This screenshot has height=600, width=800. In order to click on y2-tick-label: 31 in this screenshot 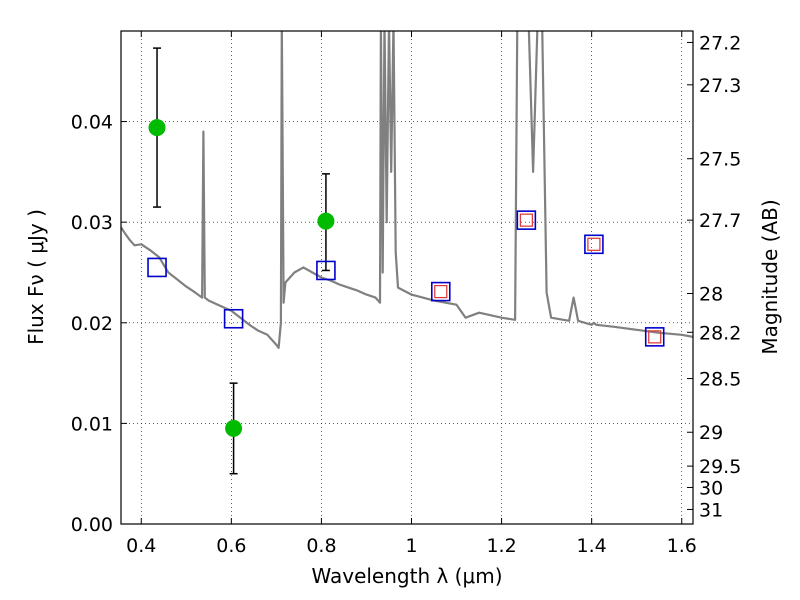, I will do `click(711, 510)`.